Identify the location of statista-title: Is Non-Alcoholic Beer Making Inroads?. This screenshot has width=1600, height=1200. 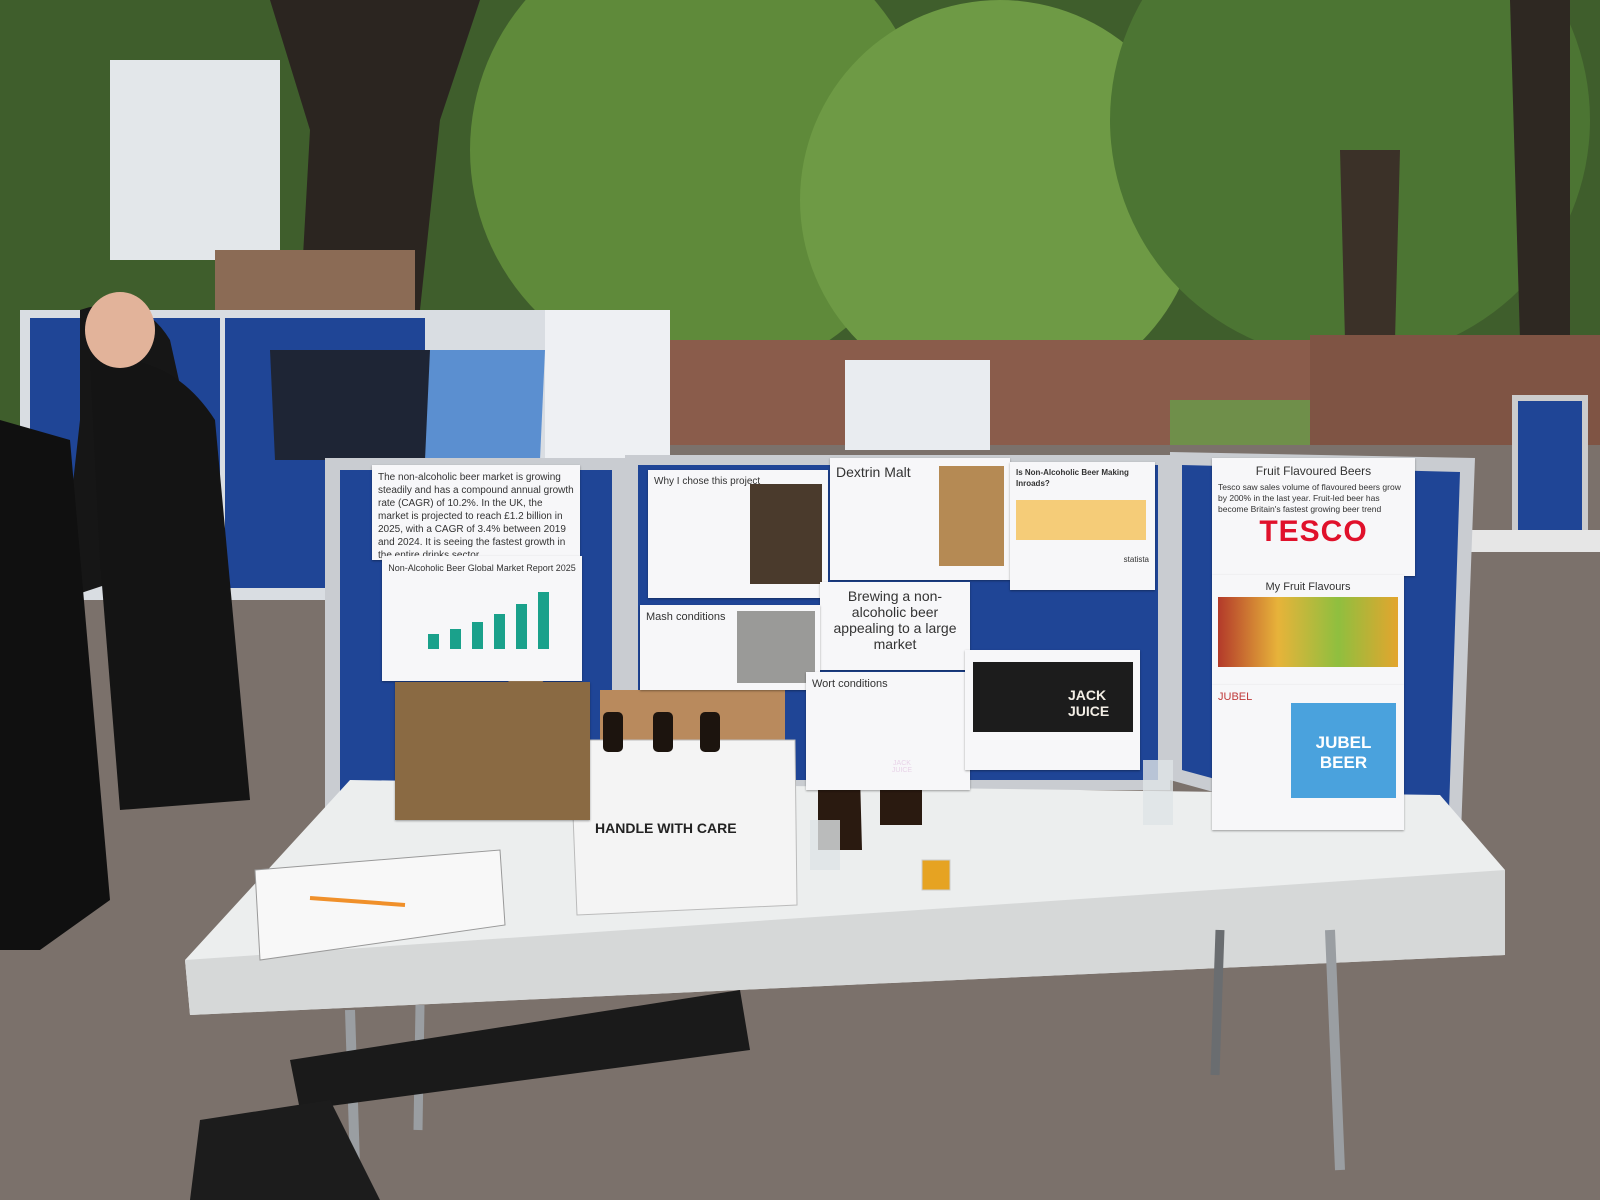
(1072, 478).